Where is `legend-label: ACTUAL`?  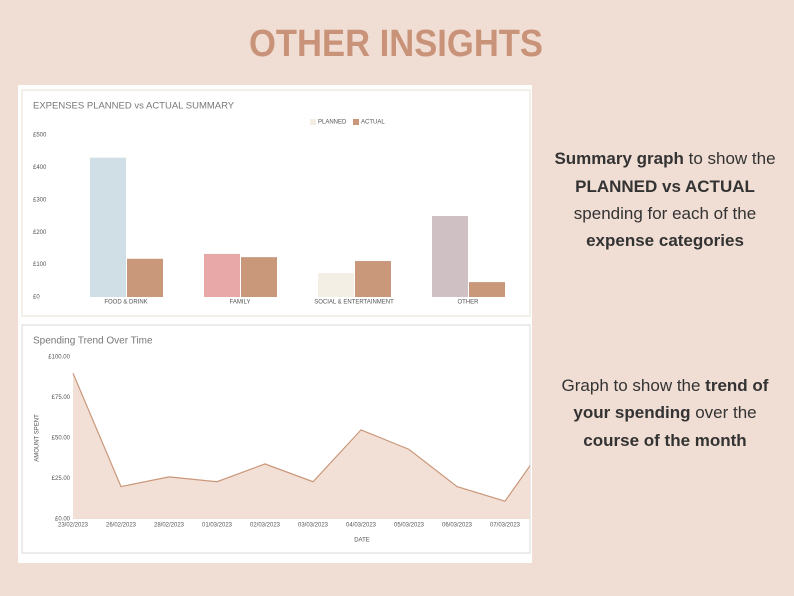
legend-label: ACTUAL is located at coordinates (373, 123).